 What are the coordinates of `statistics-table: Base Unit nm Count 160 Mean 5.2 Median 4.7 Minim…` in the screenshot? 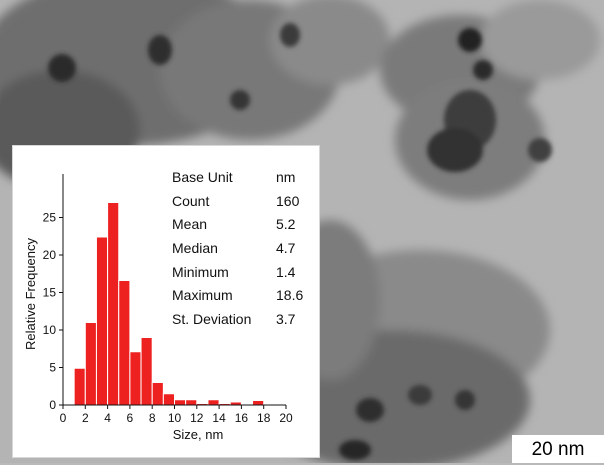 It's located at (247, 249).